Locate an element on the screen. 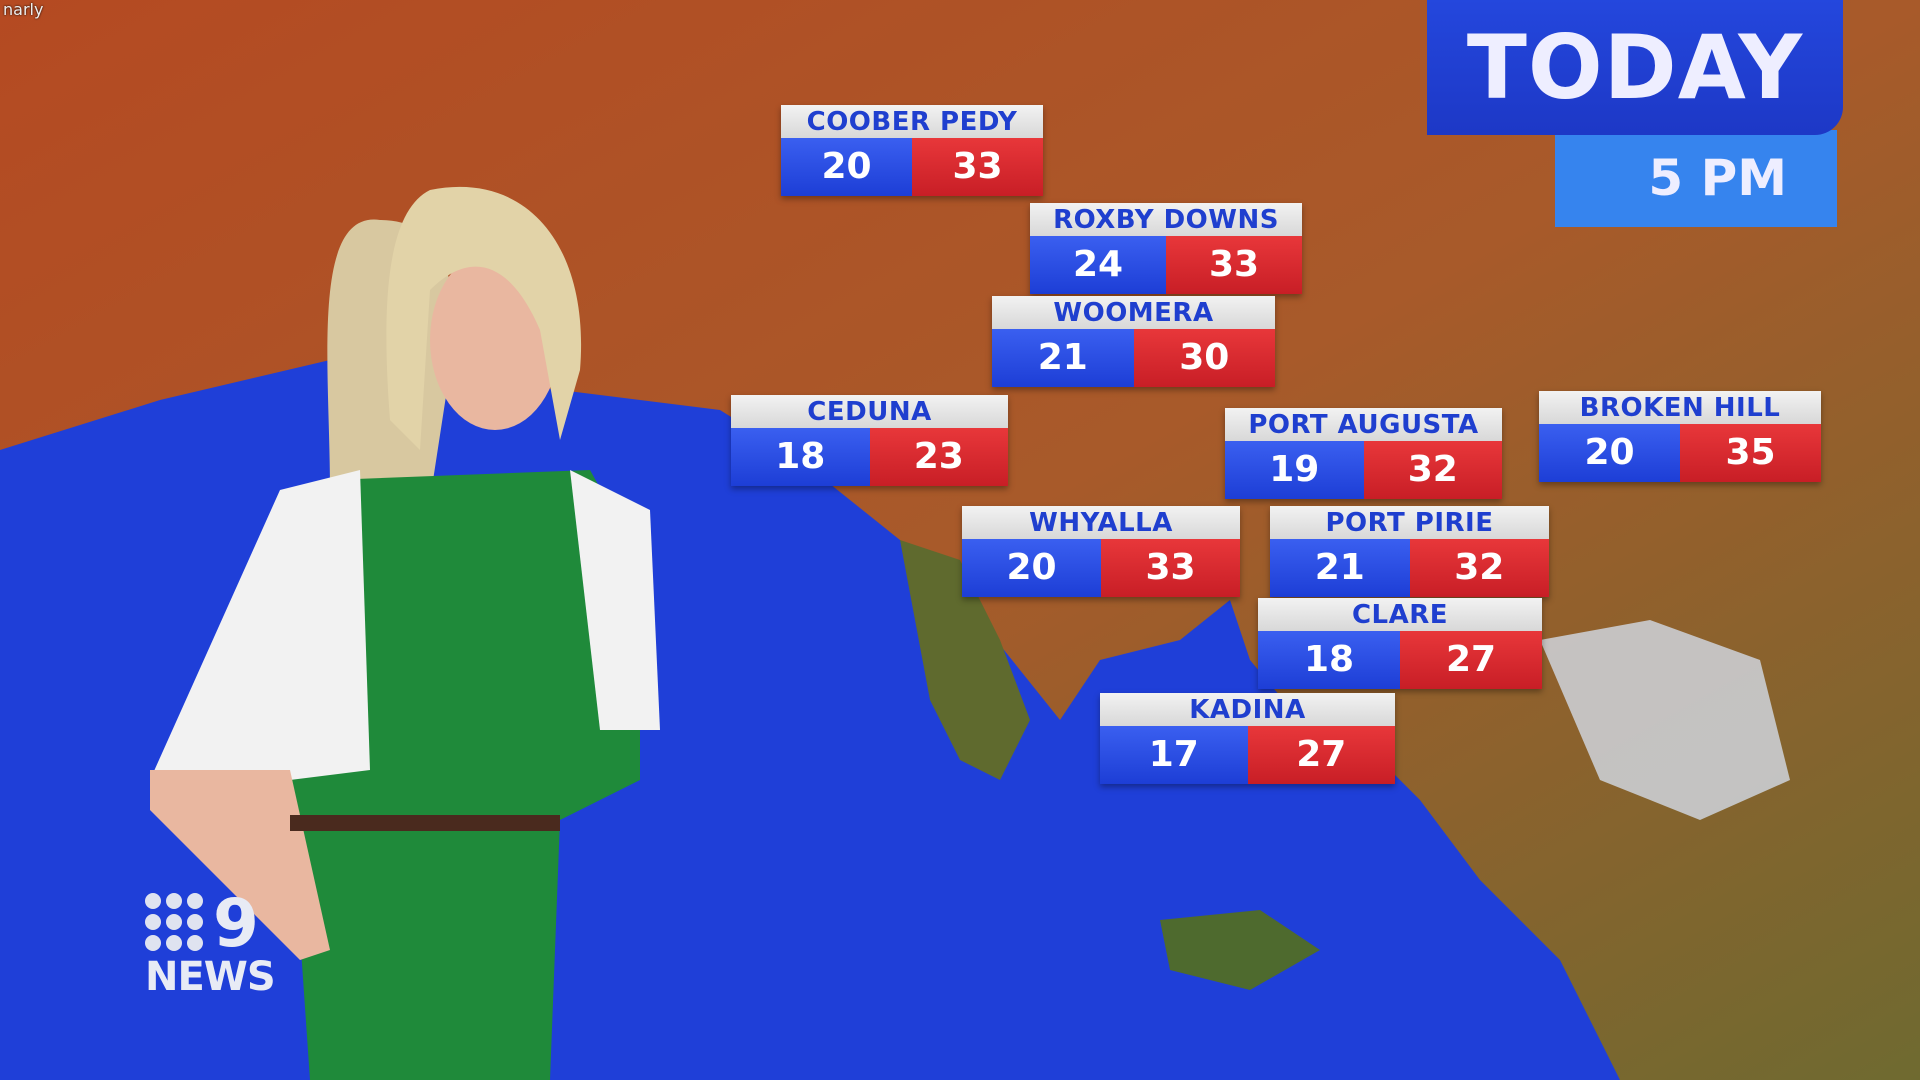 Image resolution: width=1920 pixels, height=1080 pixels. temperature-pair: 18 27 is located at coordinates (1400, 660).